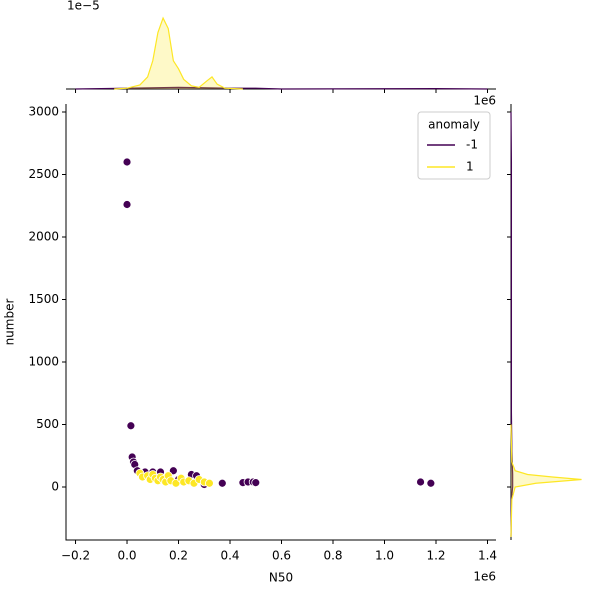 The width and height of the screenshot is (600, 600). What do you see at coordinates (10, 322) in the screenshot?
I see `y-axis-label: number` at bounding box center [10, 322].